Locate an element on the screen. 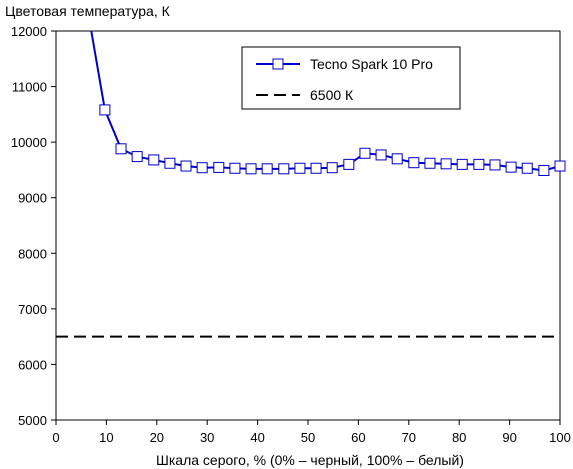  y-axis-title: Цветовая температура, К is located at coordinates (88, 11).